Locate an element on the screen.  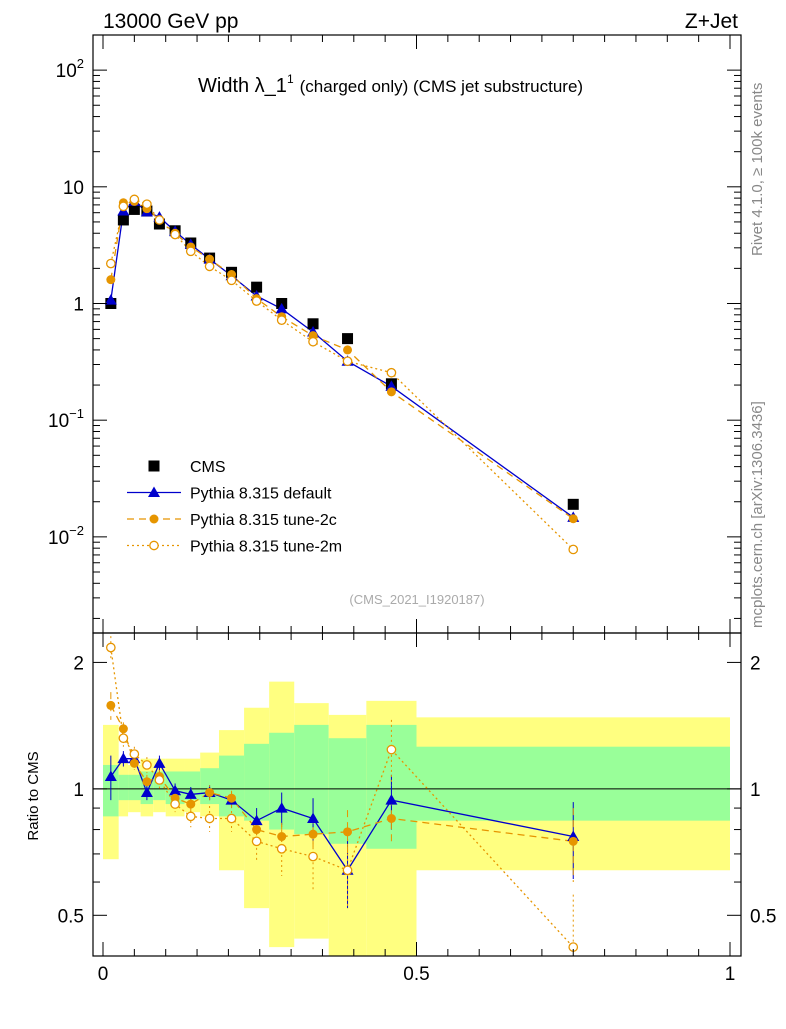
main-y-tick-label: 10⁻¹ is located at coordinates (66, 419).